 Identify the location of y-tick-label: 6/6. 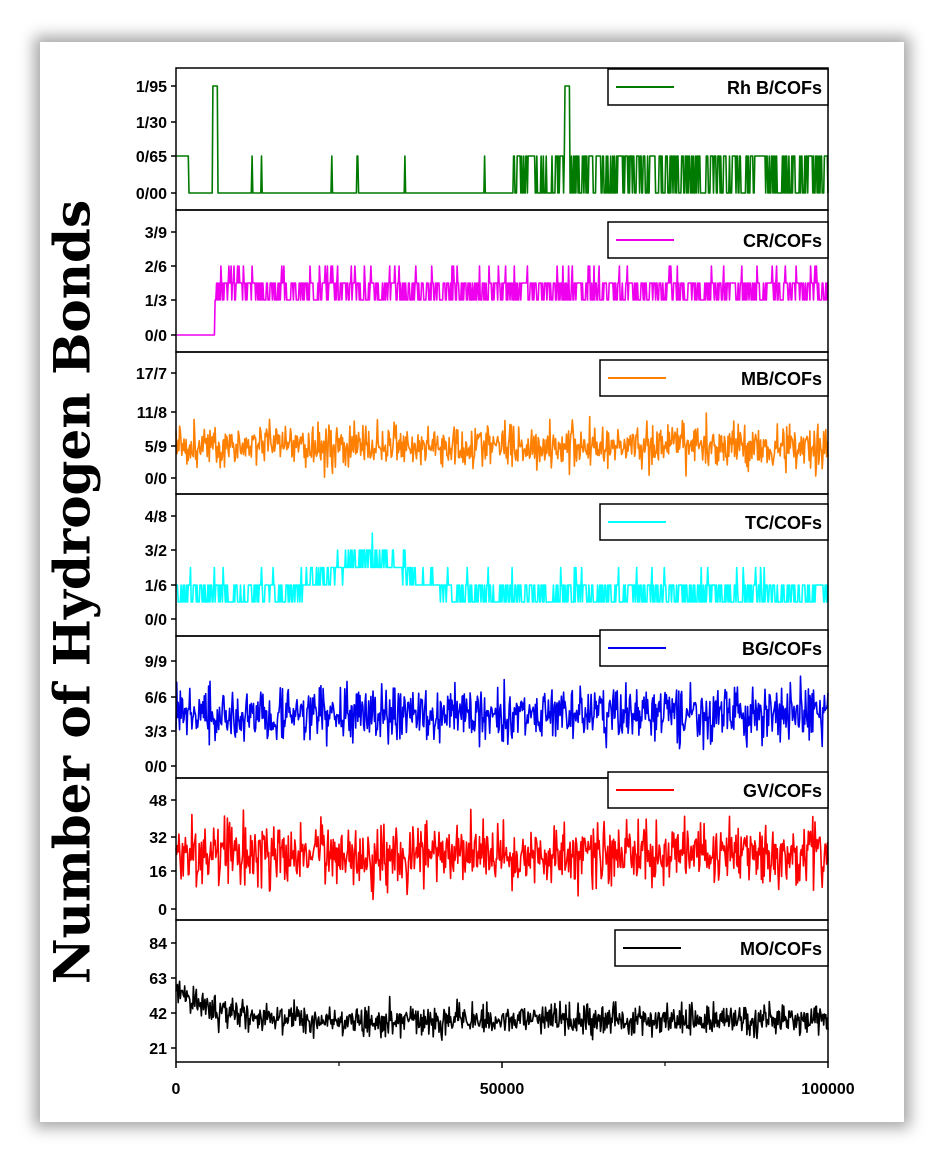
(156, 698).